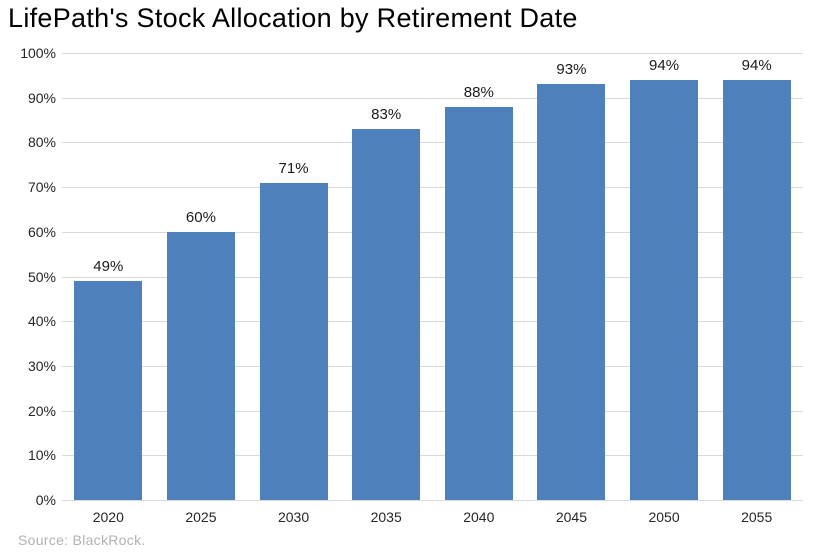 This screenshot has width=835, height=552. What do you see at coordinates (664, 517) in the screenshot?
I see `x-axis-tick-label: 2050` at bounding box center [664, 517].